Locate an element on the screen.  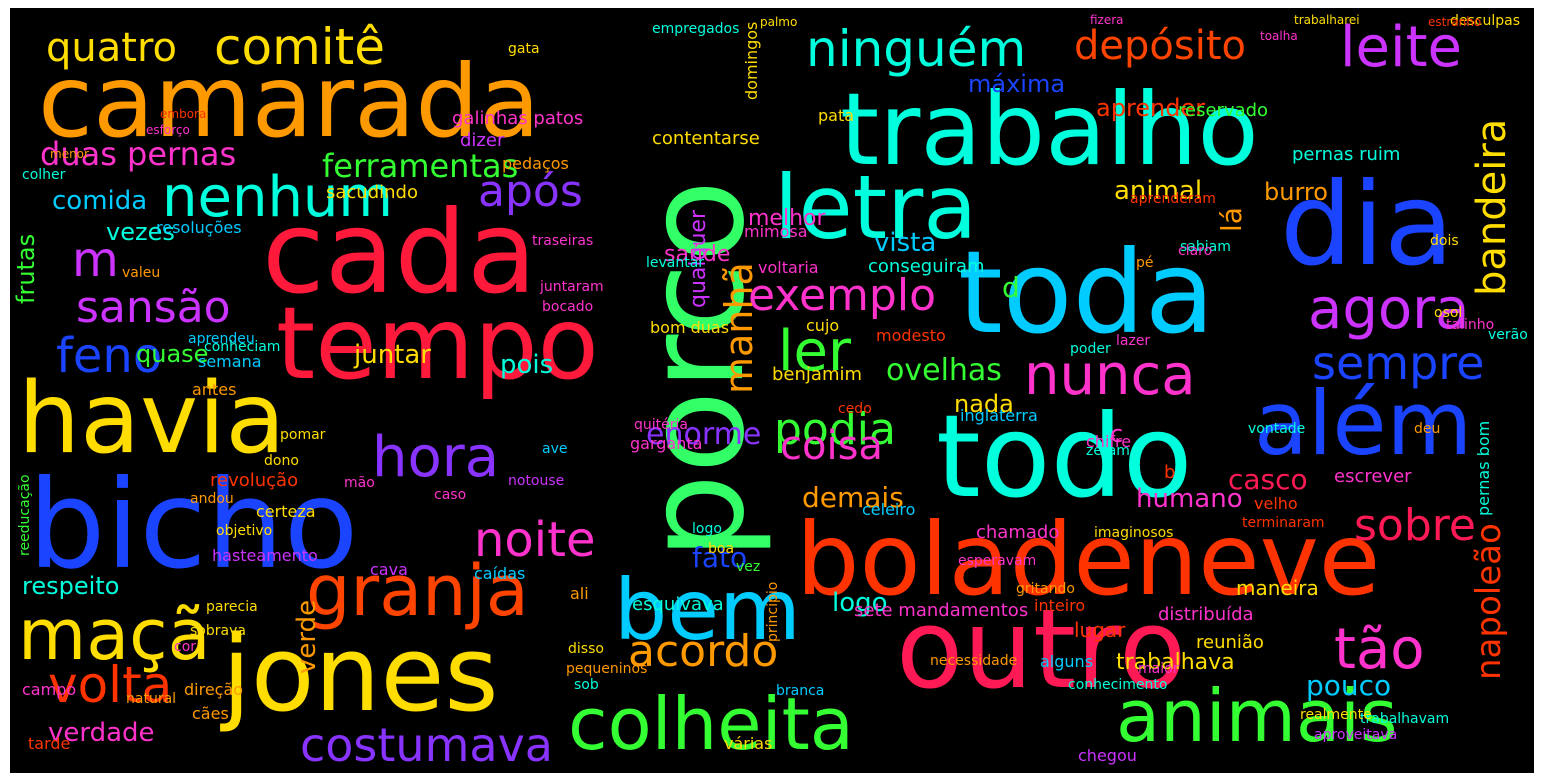
word: duas pernas is located at coordinates (138, 154).